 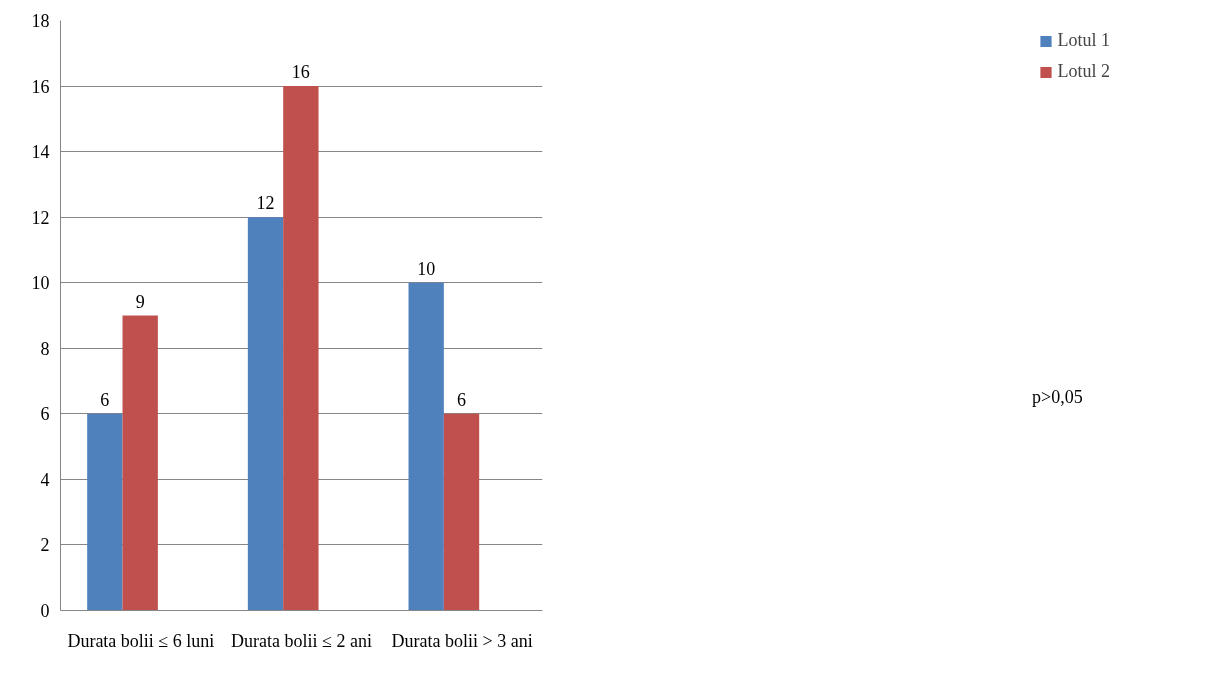 I want to click on legend-label: Lotul 2, so click(x=1083, y=71).